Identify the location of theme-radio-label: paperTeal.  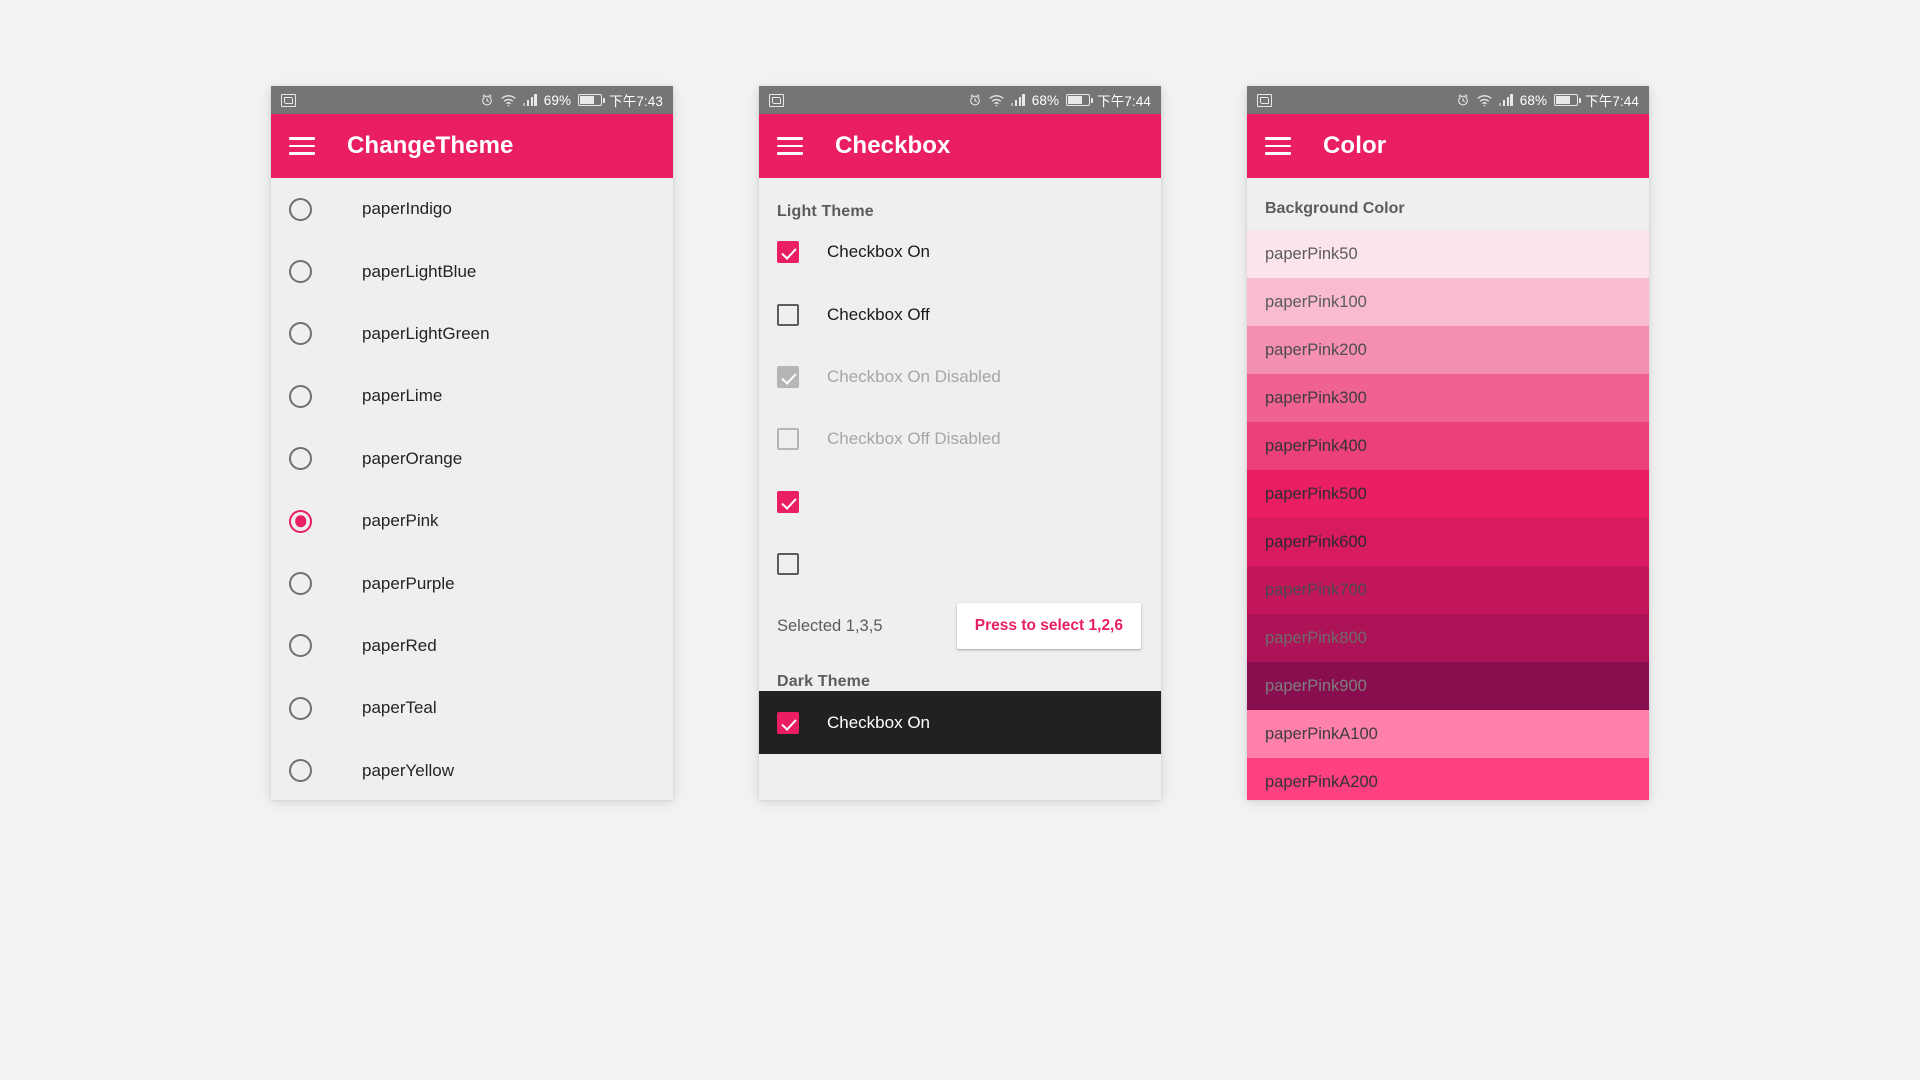
(399, 708).